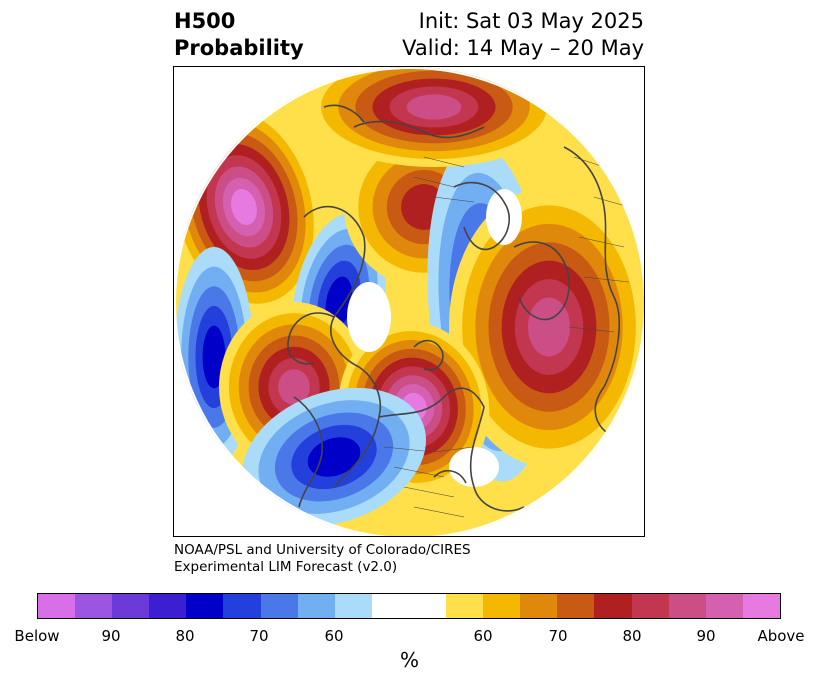 Image resolution: width=819 pixels, height=686 pixels. Describe the element at coordinates (205, 21) in the screenshot. I see `title-variable: H500` at that location.